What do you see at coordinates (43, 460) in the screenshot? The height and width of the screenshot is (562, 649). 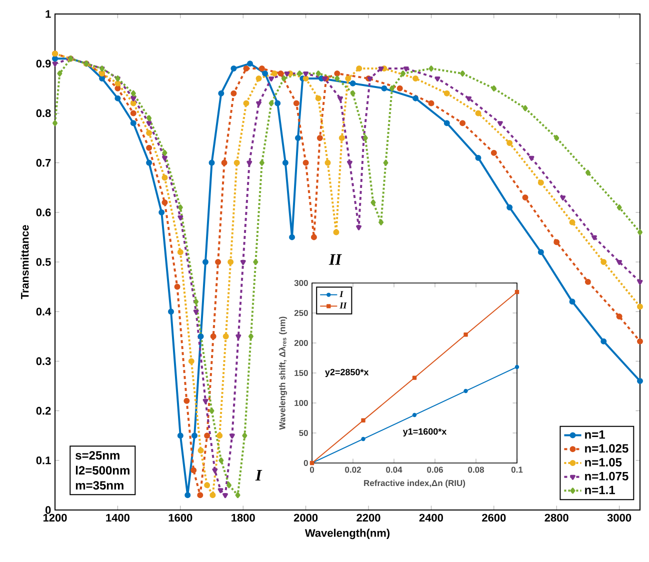 I see `y-tick-label: 0.1` at bounding box center [43, 460].